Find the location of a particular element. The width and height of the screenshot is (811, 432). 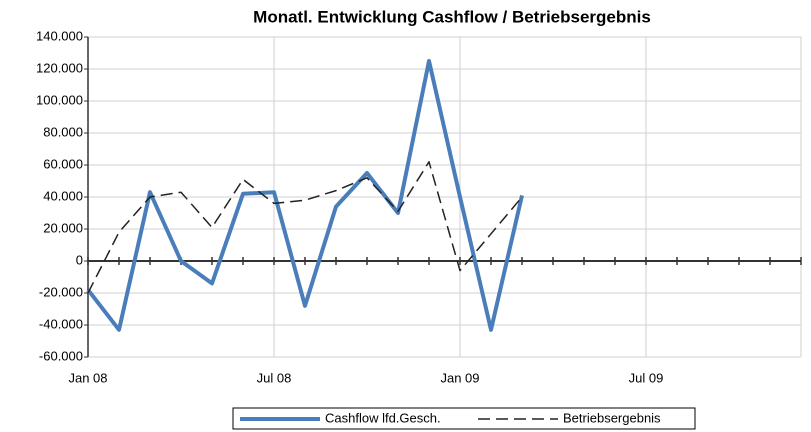

y-tick-label: -40.000 is located at coordinates (61, 323).